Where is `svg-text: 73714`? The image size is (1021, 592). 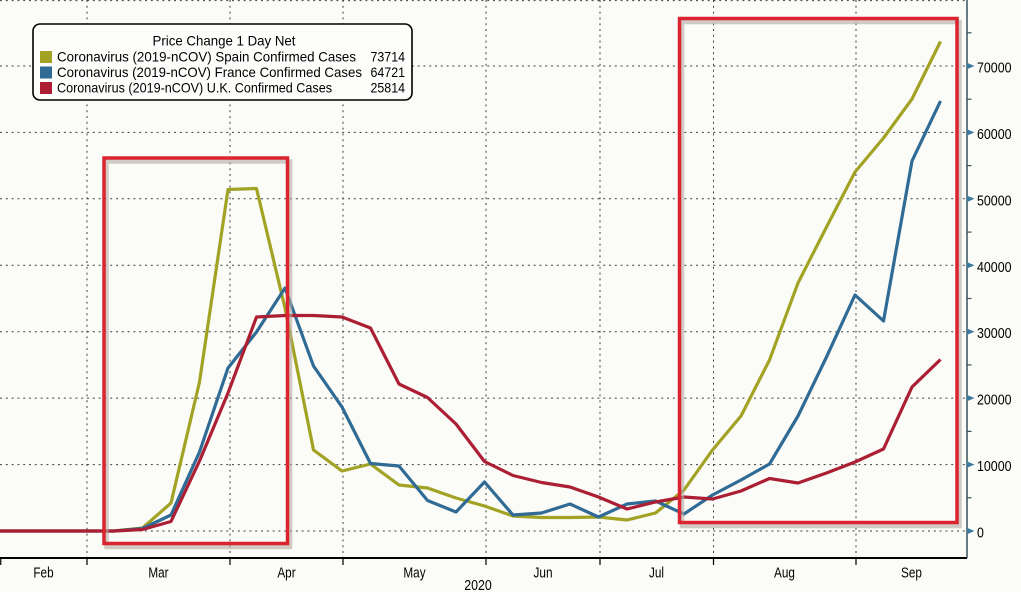 svg-text: 73714 is located at coordinates (388, 57).